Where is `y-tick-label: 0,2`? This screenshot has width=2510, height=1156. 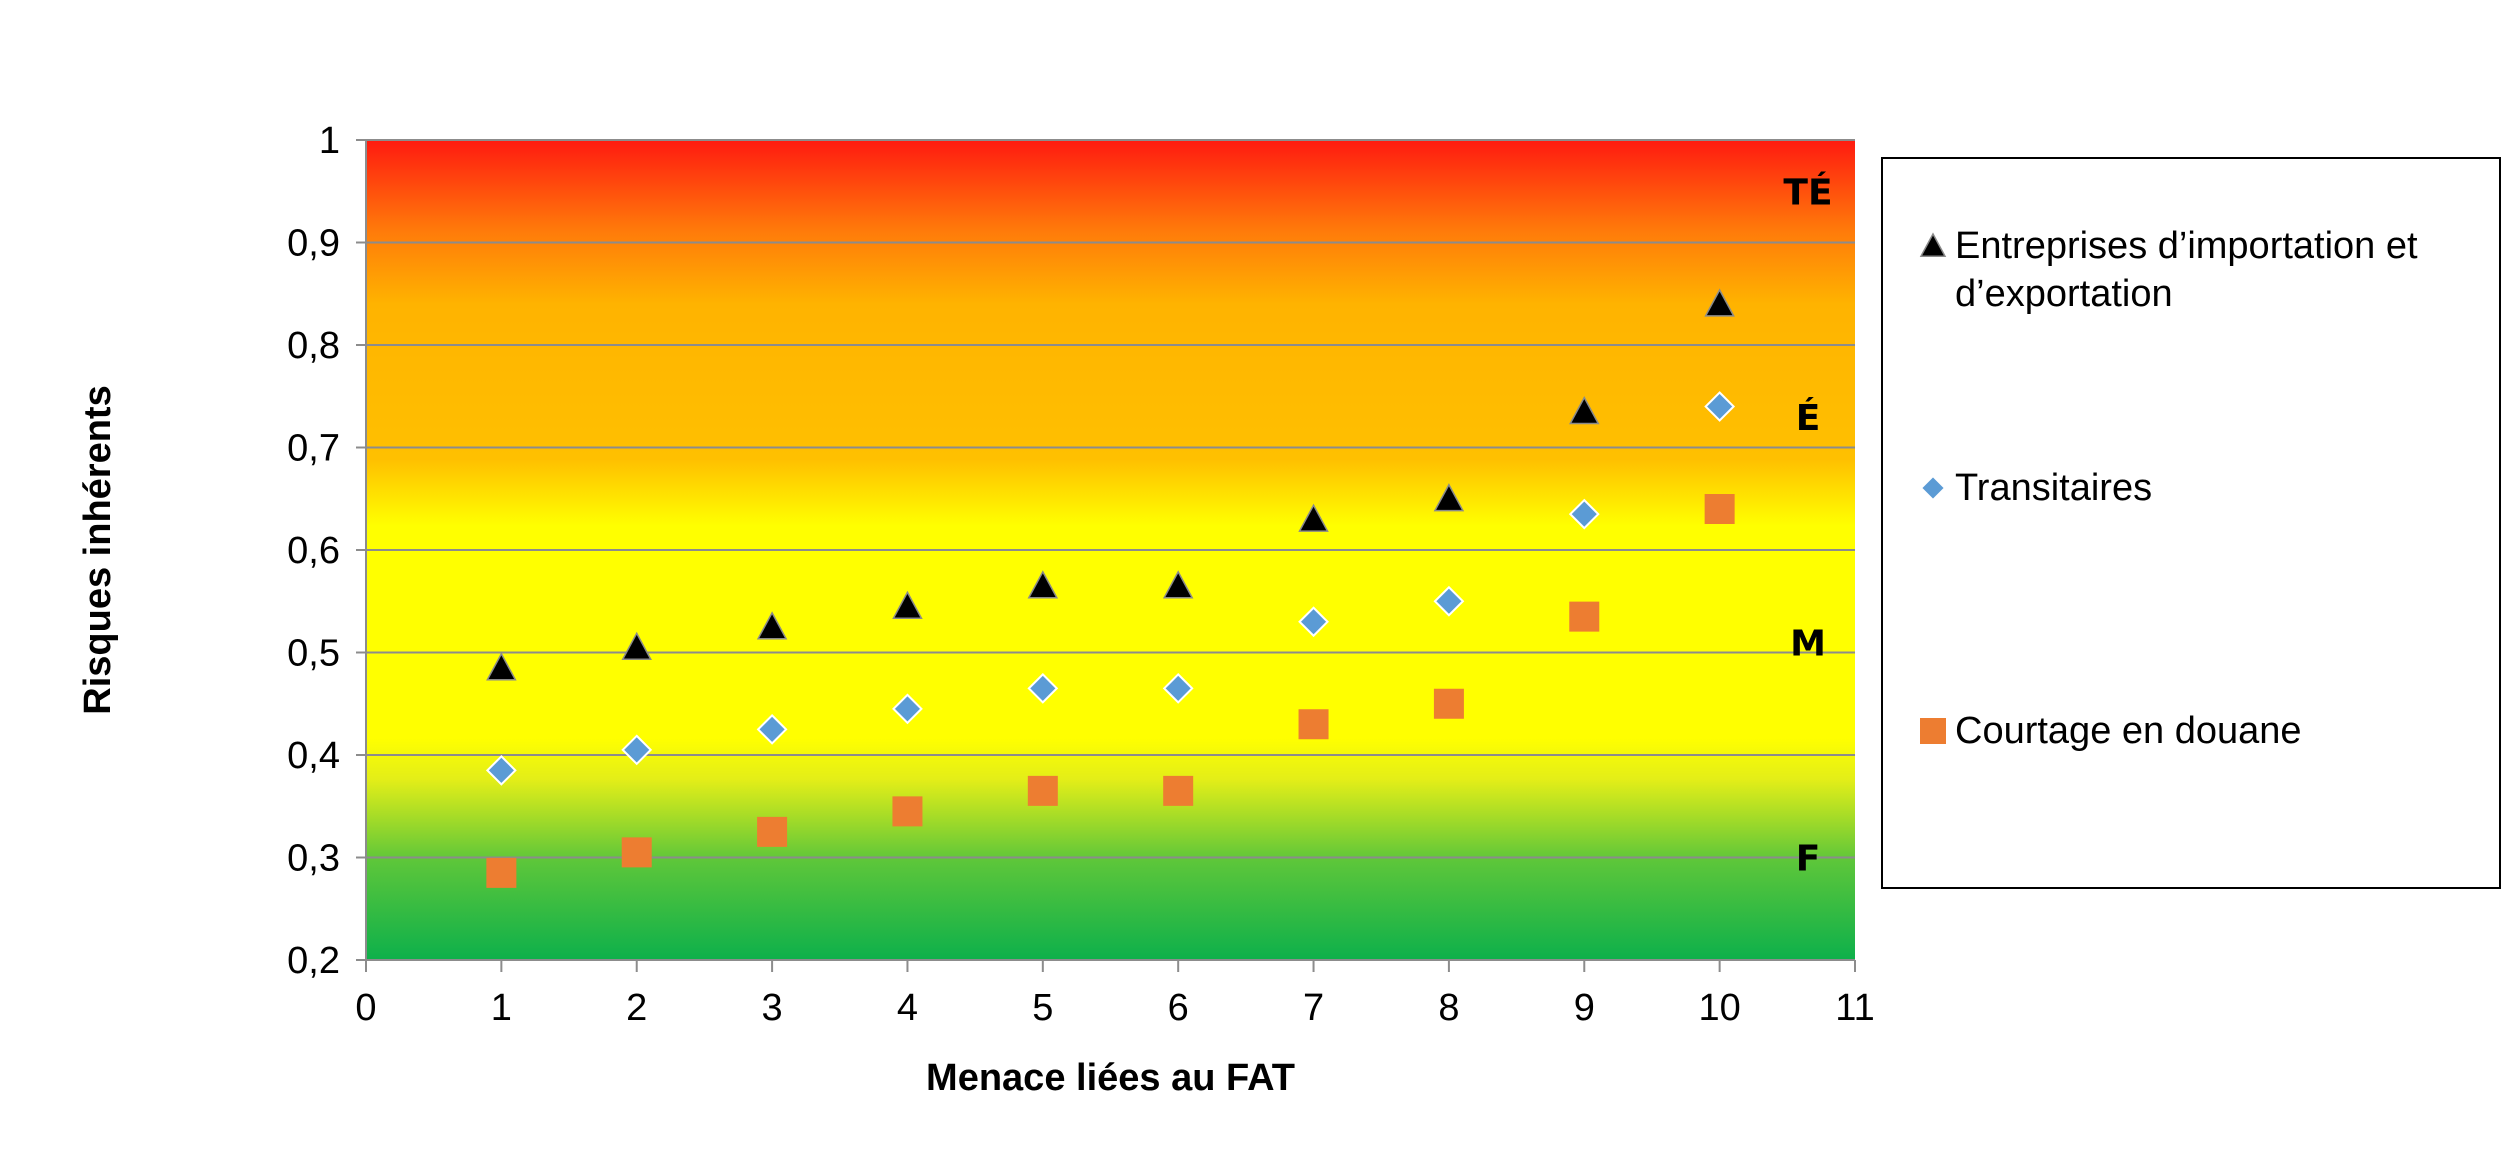 y-tick-label: 0,2 is located at coordinates (313, 961).